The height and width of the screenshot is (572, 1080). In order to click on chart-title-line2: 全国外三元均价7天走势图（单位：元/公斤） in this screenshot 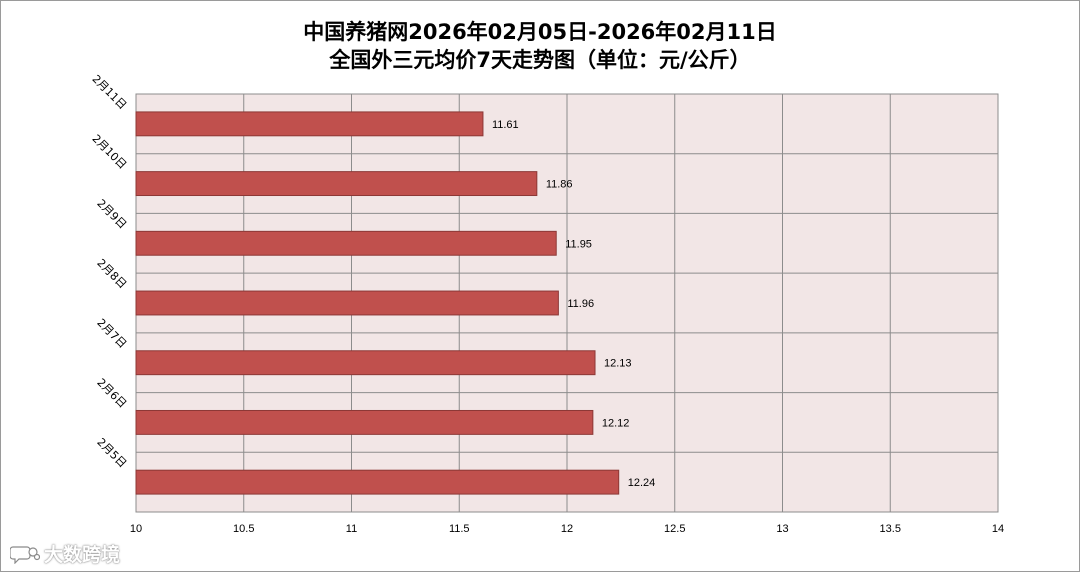, I will do `click(540, 60)`.